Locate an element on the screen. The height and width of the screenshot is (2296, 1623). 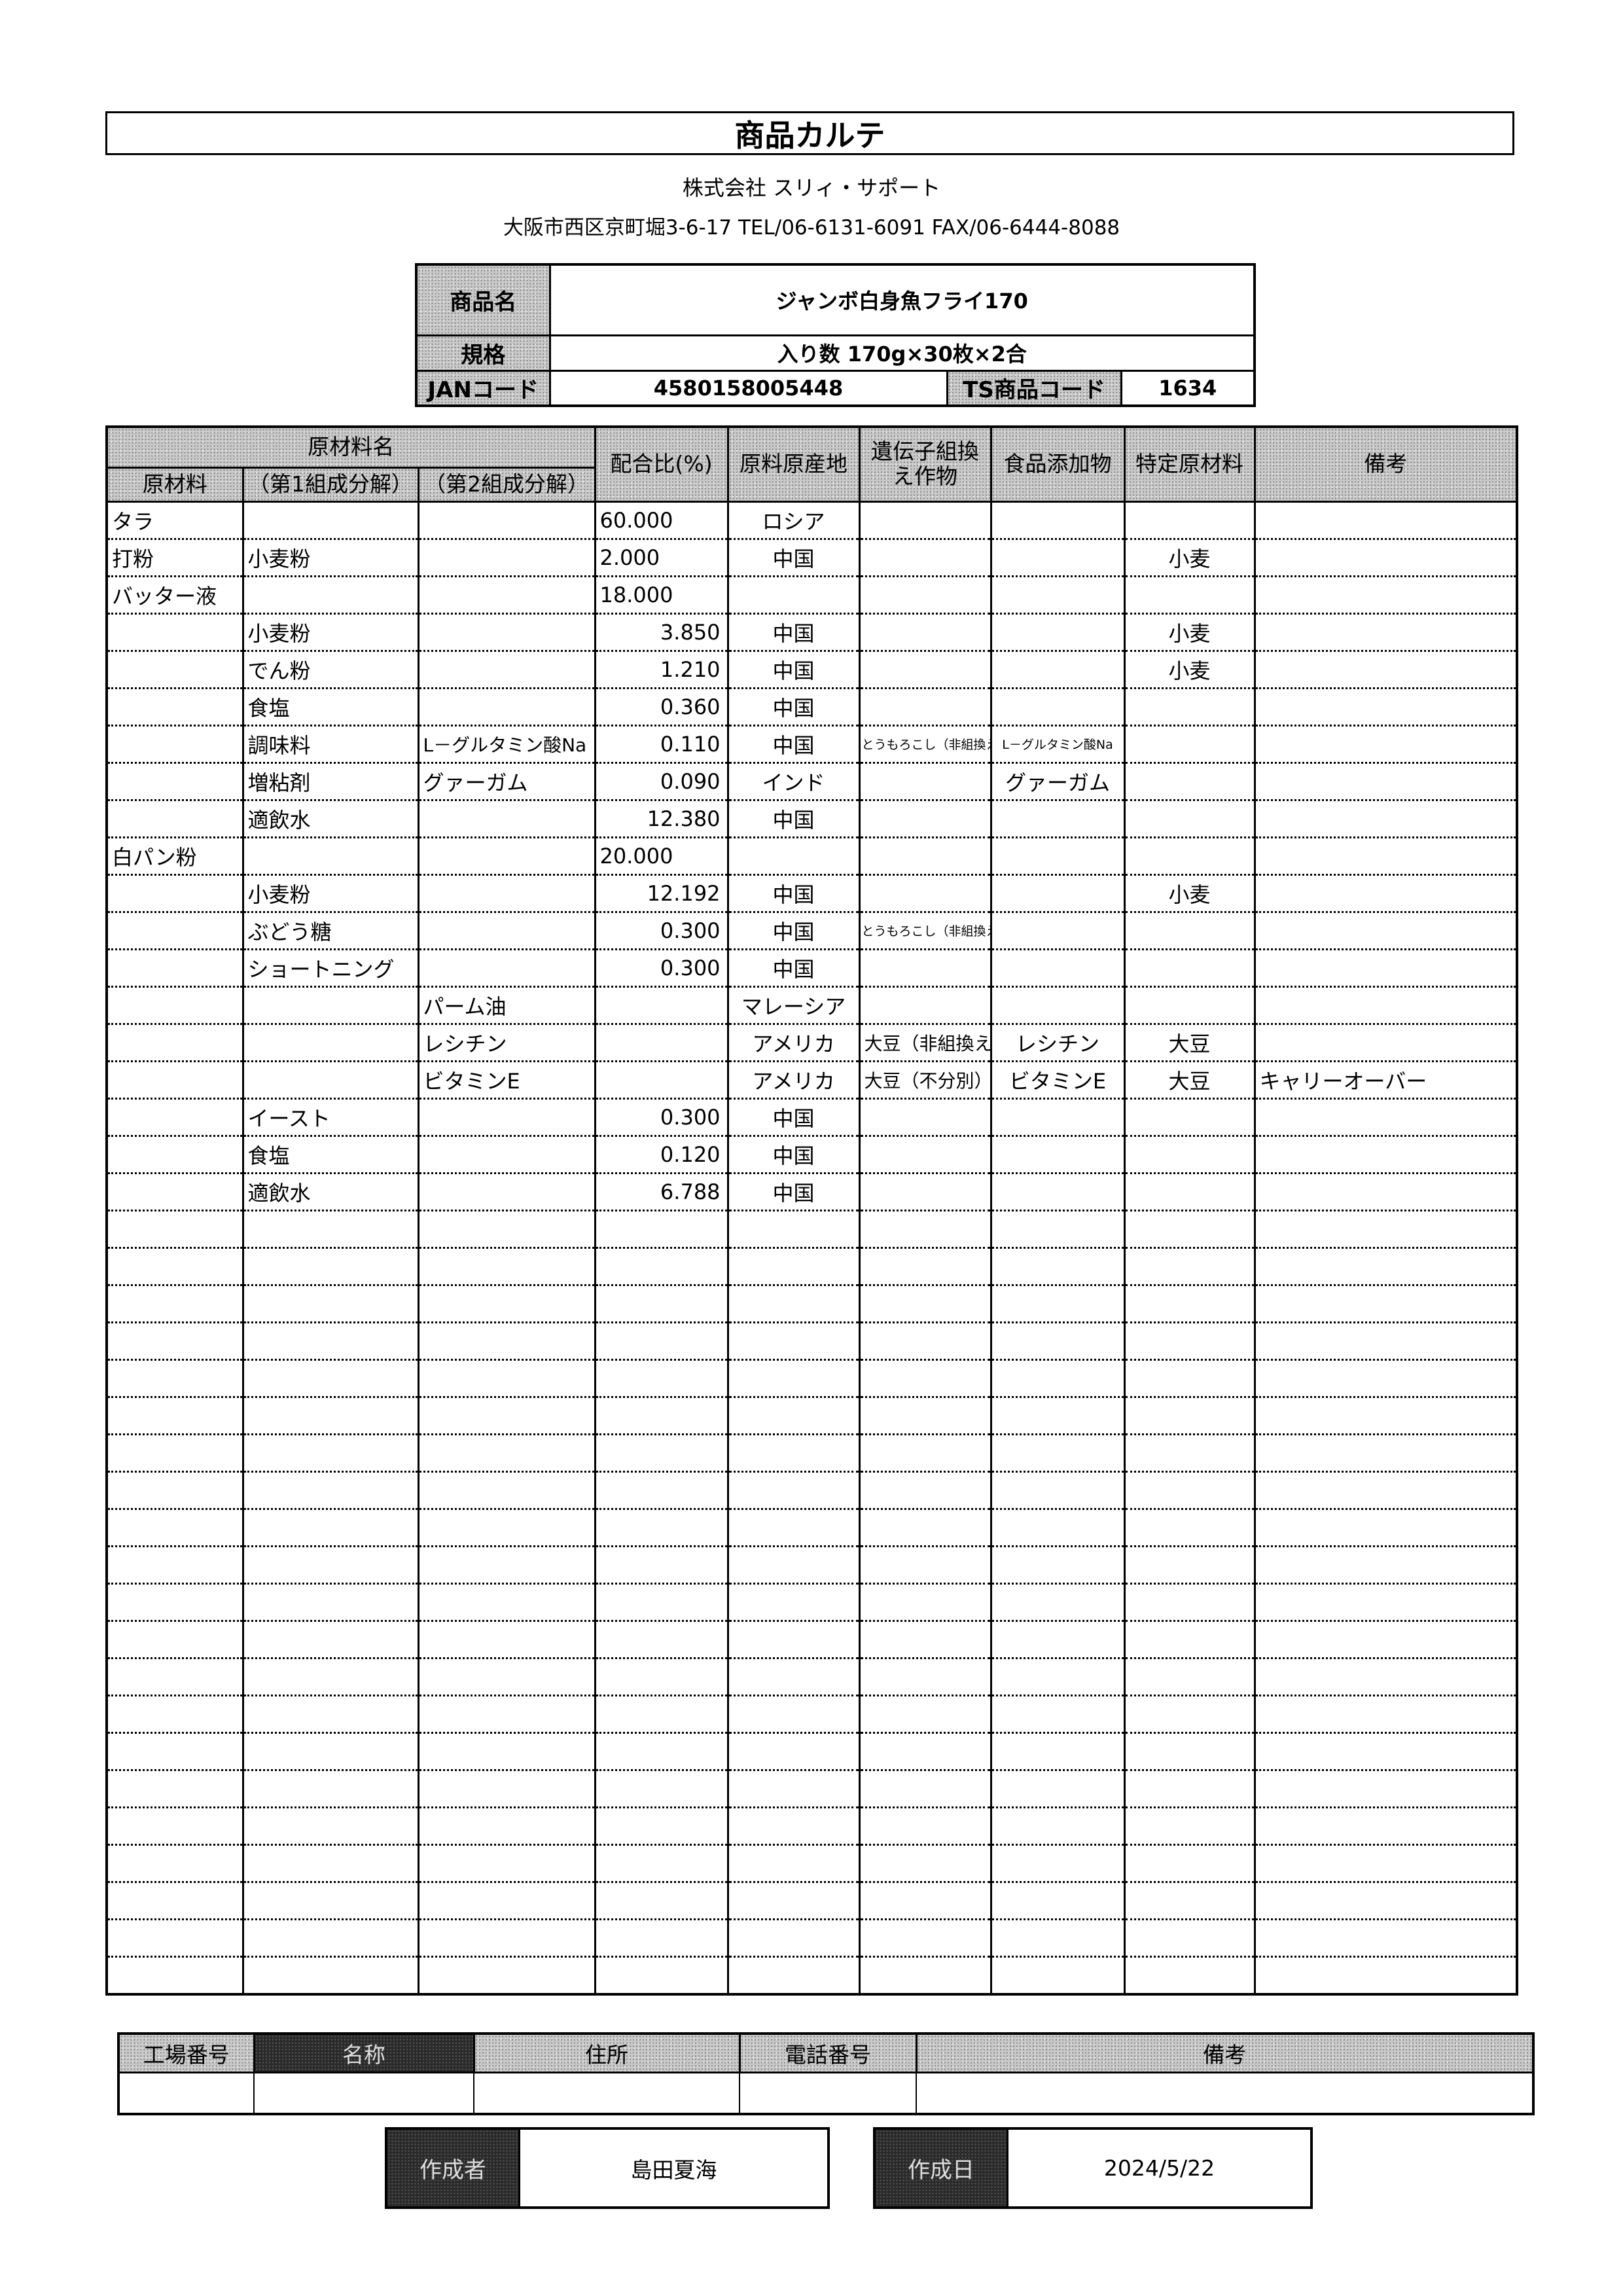
table-row: ビタミンE アメリカ 大豆（不分別） ビタミンE 大豆 キャリーオーバー is located at coordinates (811, 1080).